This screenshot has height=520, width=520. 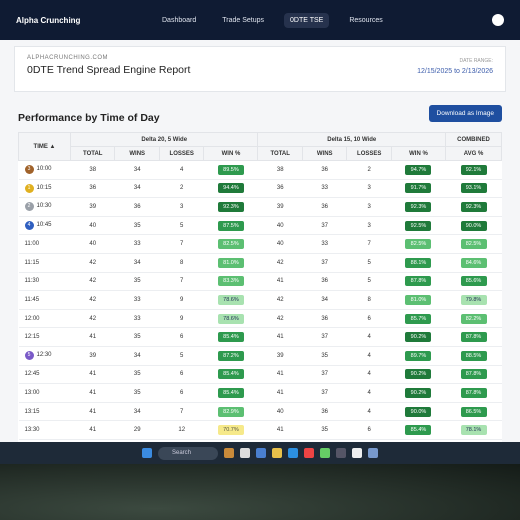 I want to click on data-cell: 9, so click(x=181, y=318).